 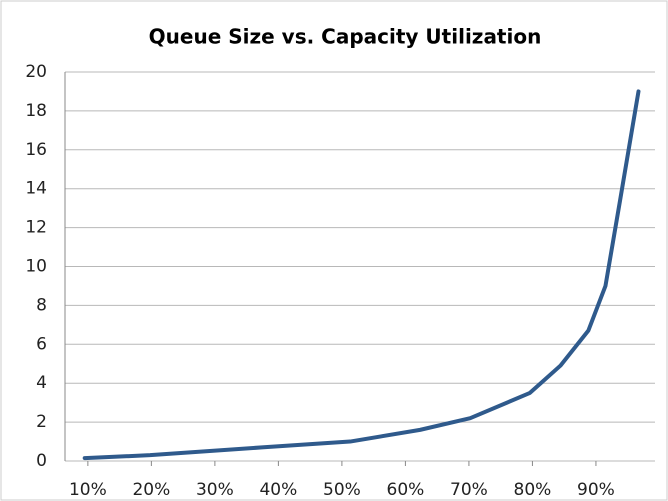 What do you see at coordinates (596, 490) in the screenshot?
I see `x-tick-label: 90%` at bounding box center [596, 490].